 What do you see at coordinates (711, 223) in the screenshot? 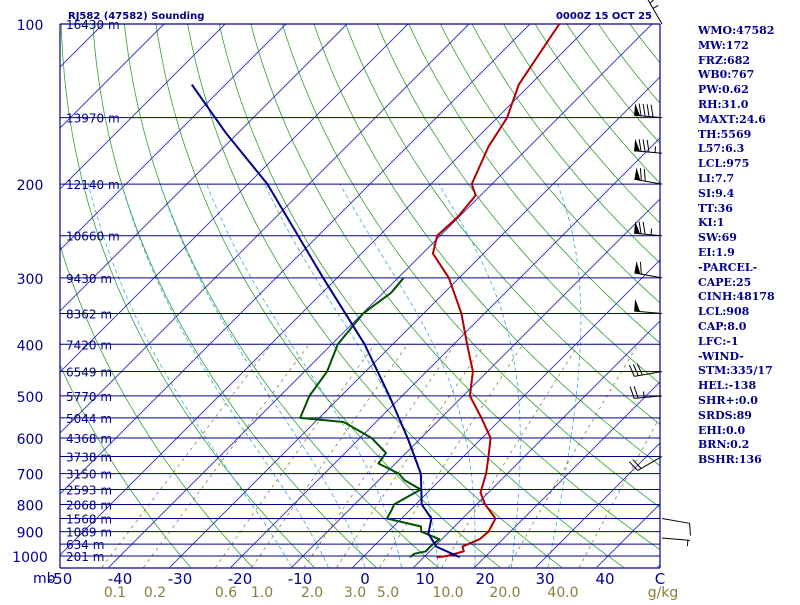
I see `index-line: KI:1` at bounding box center [711, 223].